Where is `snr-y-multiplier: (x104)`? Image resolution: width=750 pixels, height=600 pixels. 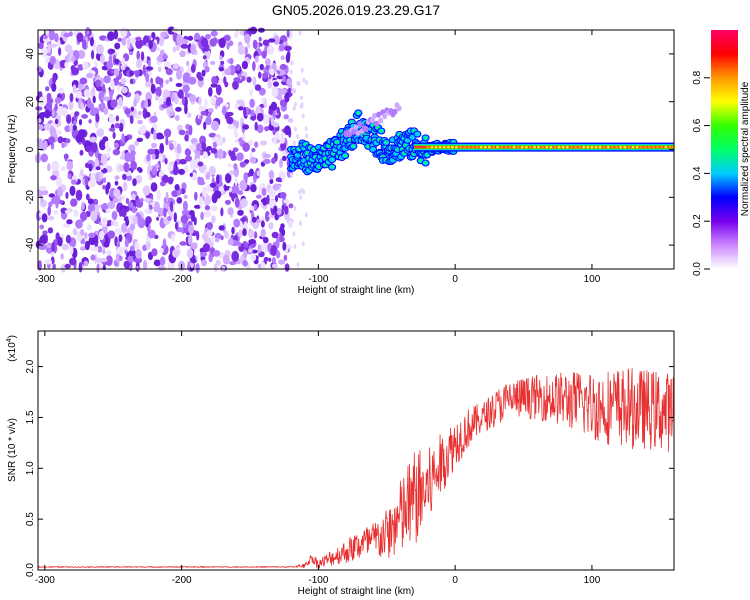
snr-y-multiplier: (x104) is located at coordinates (12, 348).